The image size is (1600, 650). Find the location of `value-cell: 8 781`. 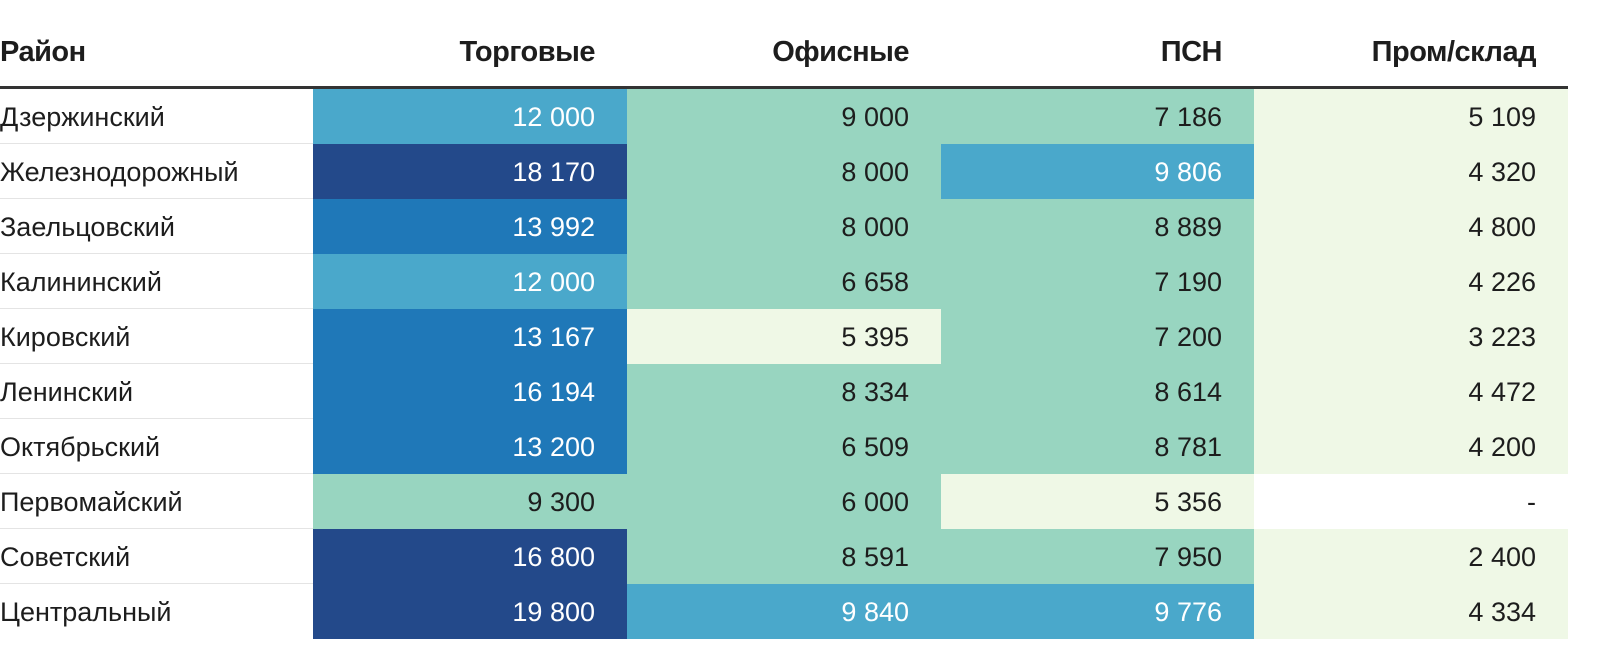

value-cell: 8 781 is located at coordinates (1097, 446).